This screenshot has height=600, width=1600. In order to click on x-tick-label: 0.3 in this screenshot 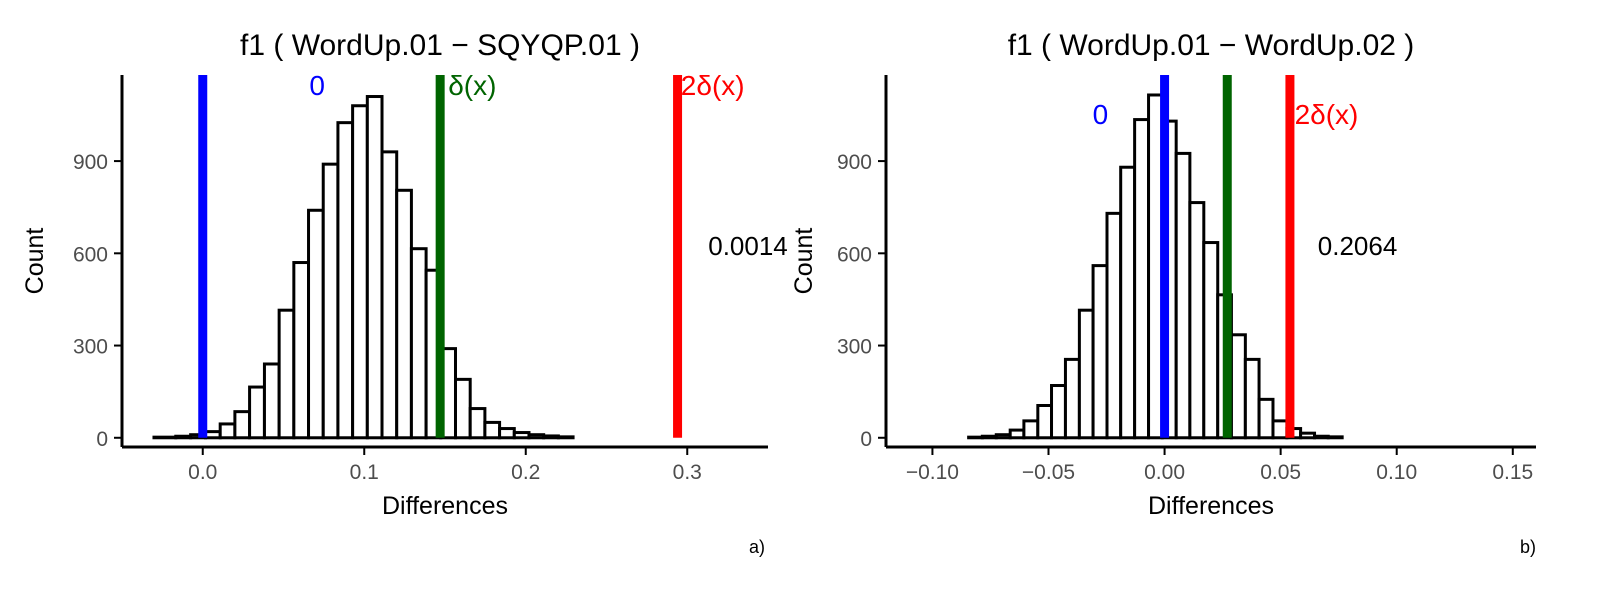, I will do `click(687, 472)`.